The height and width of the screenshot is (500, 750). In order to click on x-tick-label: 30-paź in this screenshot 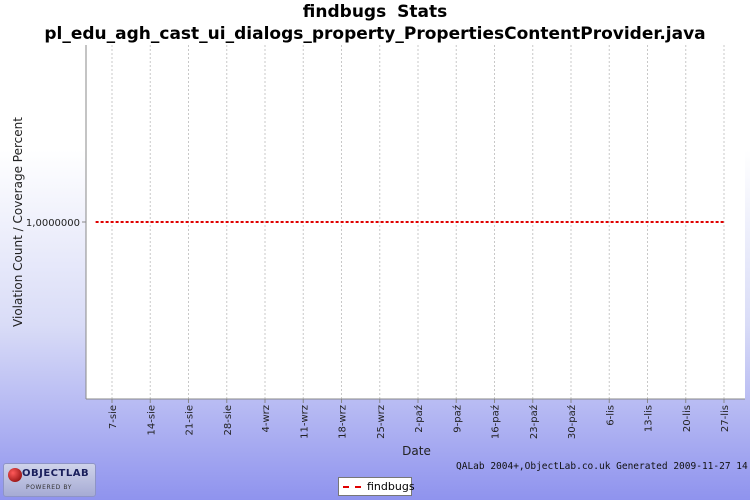, I will do `click(572, 422)`.